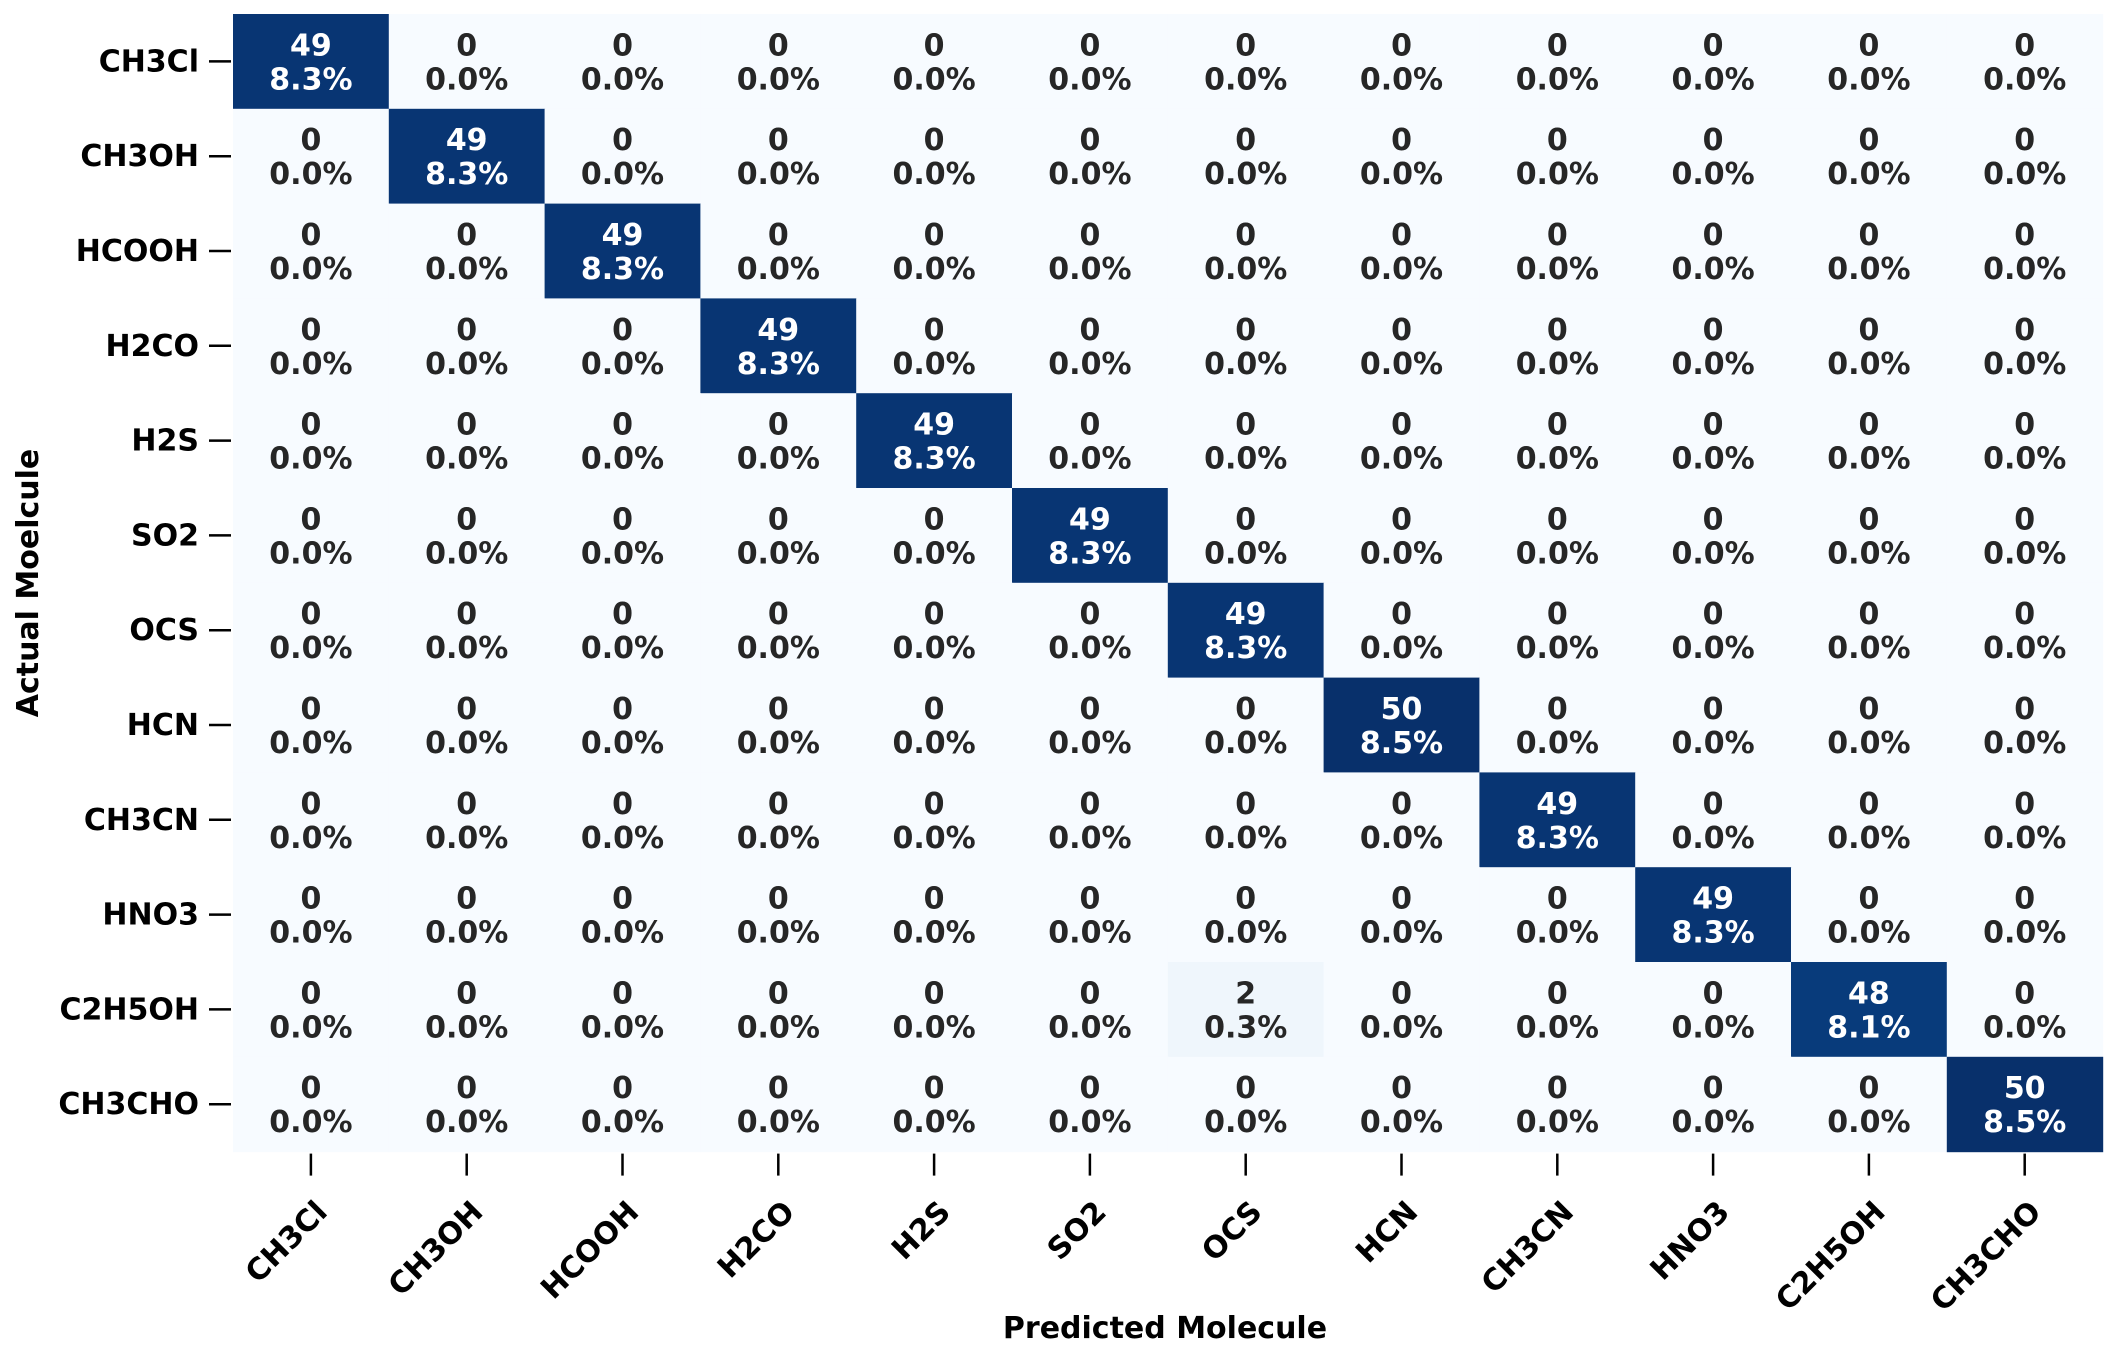 This screenshot has width=2105, height=1356. I want to click on y-tick-label: C2H5OH, so click(129, 1009).